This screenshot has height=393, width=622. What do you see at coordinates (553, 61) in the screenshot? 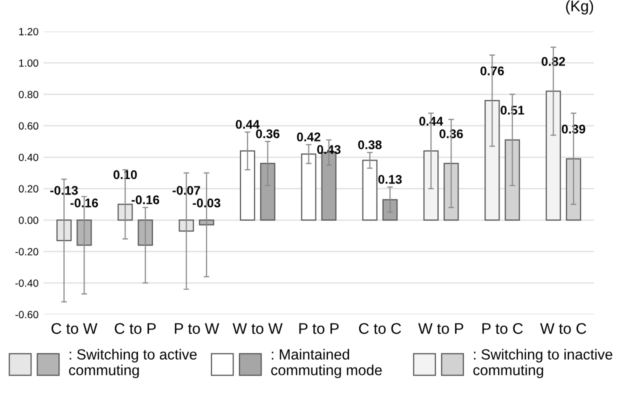
I see `data-label: 0.82` at bounding box center [553, 61].